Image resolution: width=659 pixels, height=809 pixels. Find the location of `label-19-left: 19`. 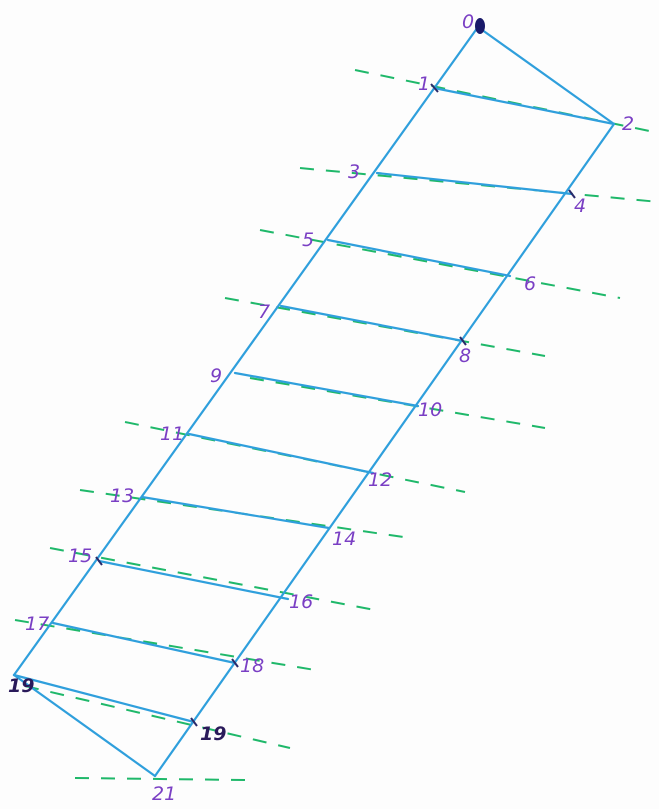

label-19-left: 19 is located at coordinates (21, 686).